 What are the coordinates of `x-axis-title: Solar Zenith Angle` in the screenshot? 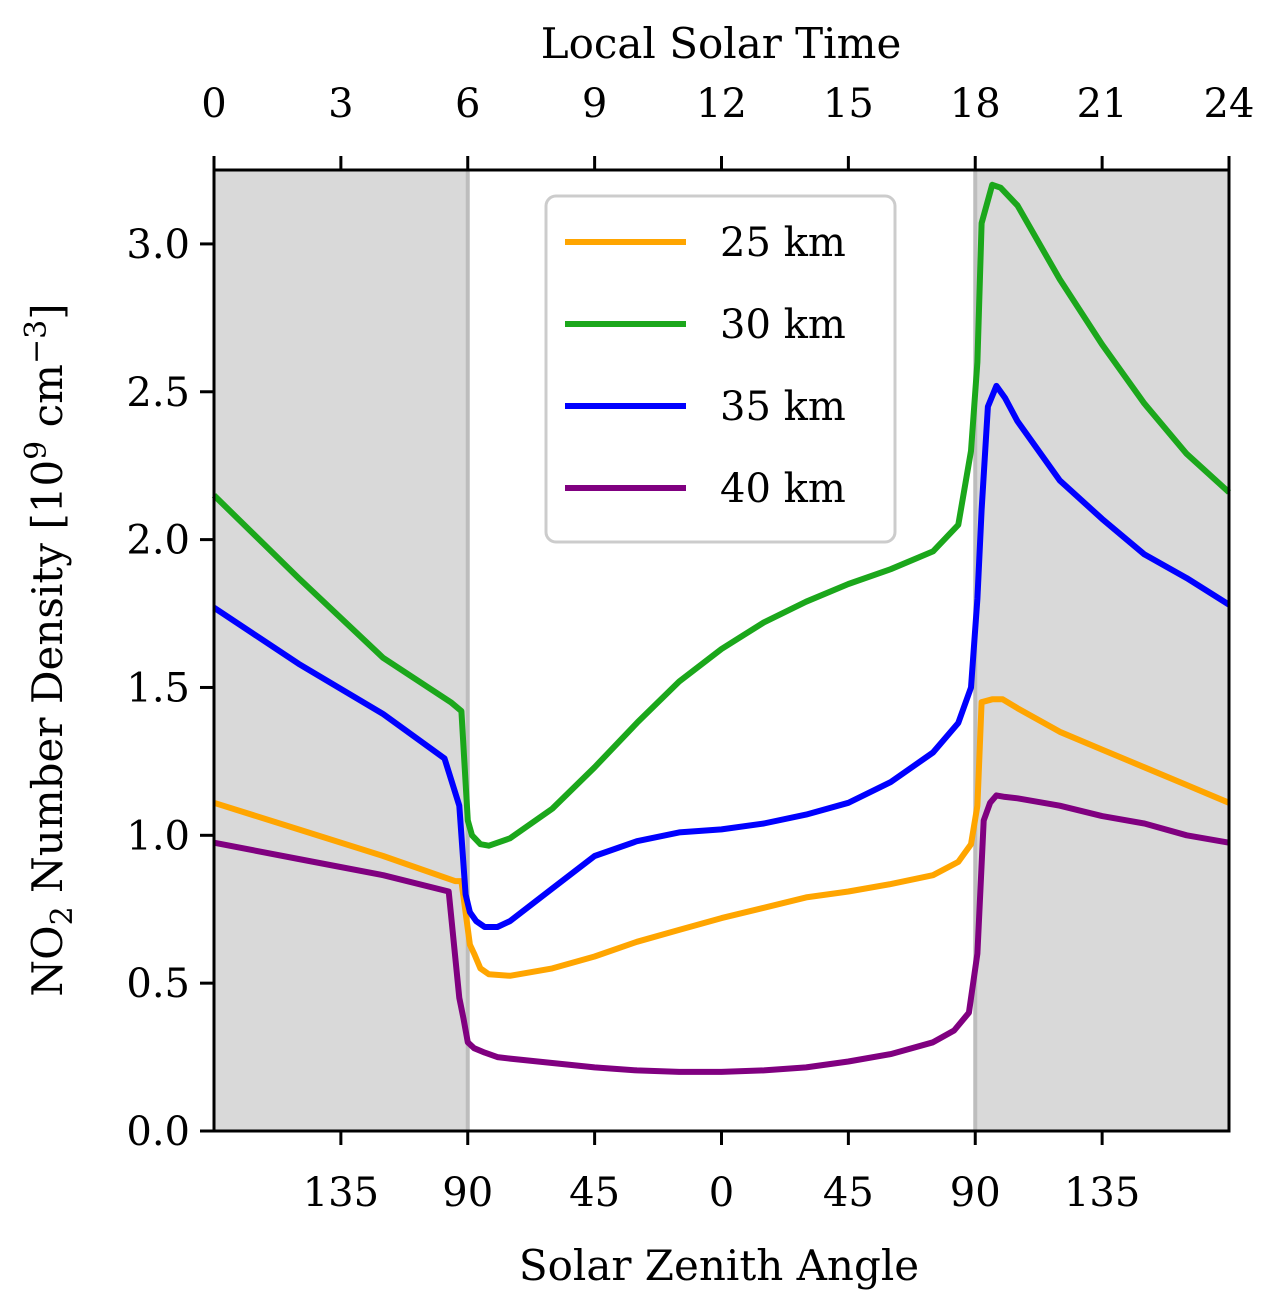 It's located at (719, 1265).